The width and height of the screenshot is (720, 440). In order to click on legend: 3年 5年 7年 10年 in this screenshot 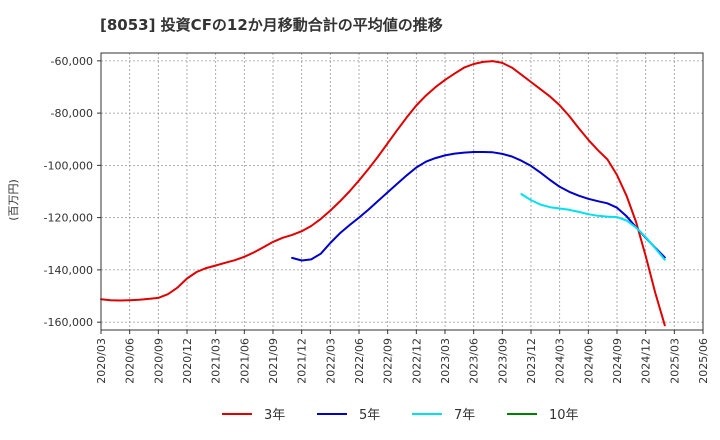, I will do `click(400, 415)`.